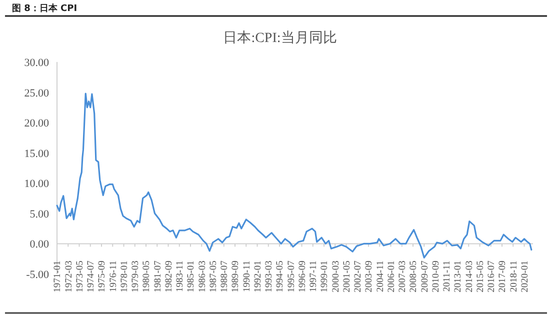  What do you see at coordinates (36, 63) in the screenshot?
I see `ytick: 30.00` at bounding box center [36, 63].